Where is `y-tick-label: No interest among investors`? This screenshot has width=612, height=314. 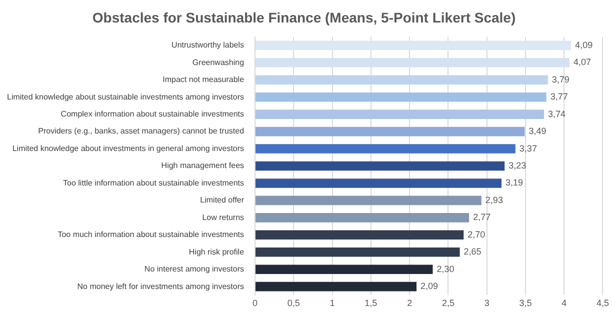
y-tick-label: No interest among investors is located at coordinates (194, 269).